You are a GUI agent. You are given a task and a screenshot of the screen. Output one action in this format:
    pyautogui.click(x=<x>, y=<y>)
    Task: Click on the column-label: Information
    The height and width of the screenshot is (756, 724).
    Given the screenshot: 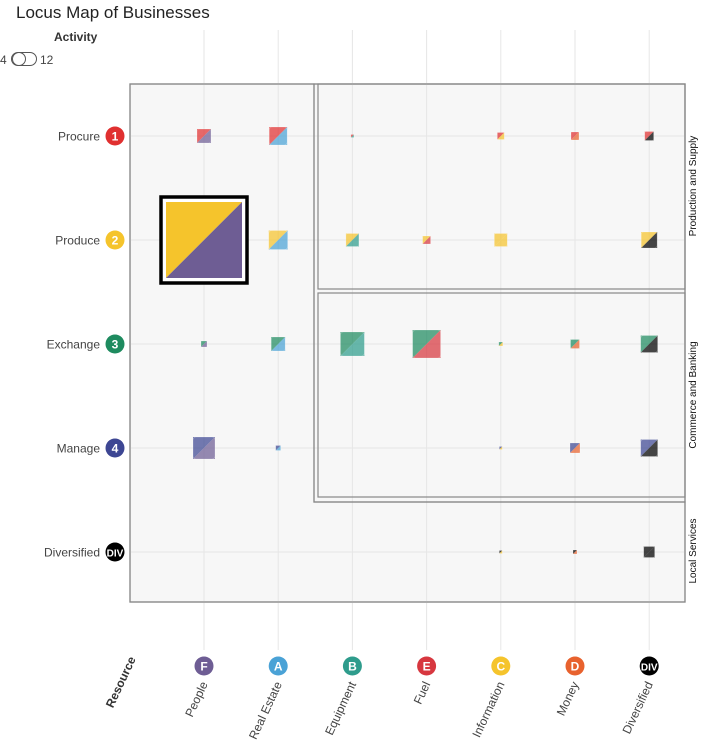 What is the action you would take?
    pyautogui.click(x=488, y=709)
    